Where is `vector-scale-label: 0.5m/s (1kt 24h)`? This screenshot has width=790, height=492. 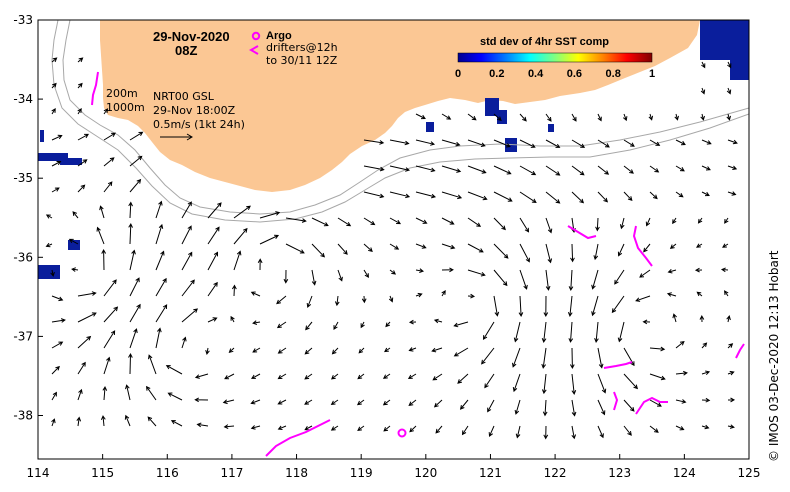 vector-scale-label: 0.5m/s (1kt 24h) is located at coordinates (199, 124).